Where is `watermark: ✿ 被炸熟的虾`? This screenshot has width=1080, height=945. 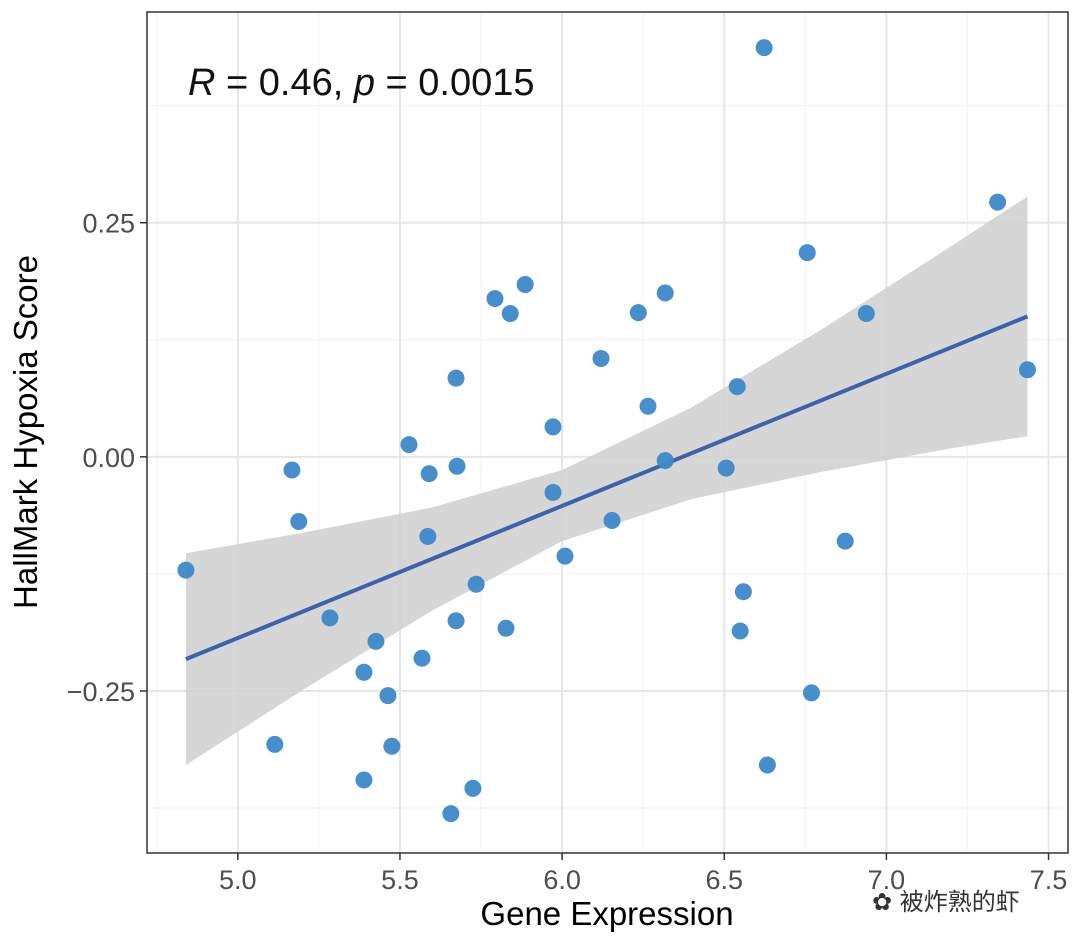 watermark: ✿ 被炸熟的虾 is located at coordinates (946, 899).